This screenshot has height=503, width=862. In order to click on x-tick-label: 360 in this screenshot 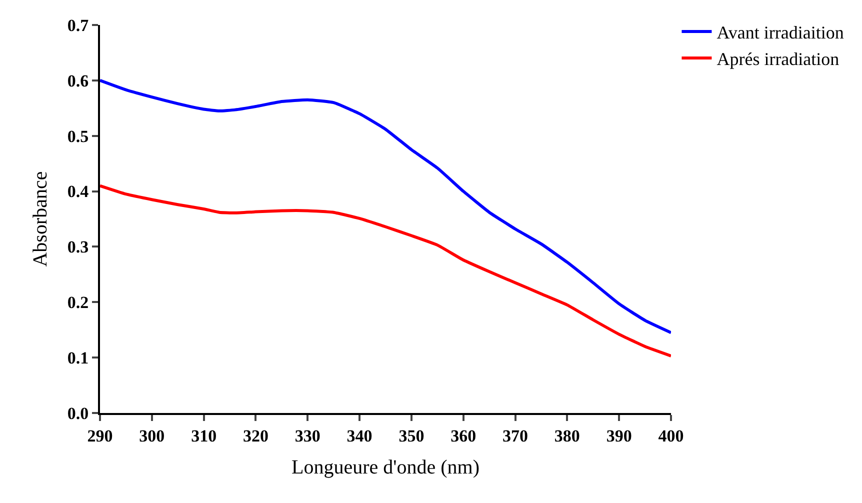, I will do `click(463, 436)`.